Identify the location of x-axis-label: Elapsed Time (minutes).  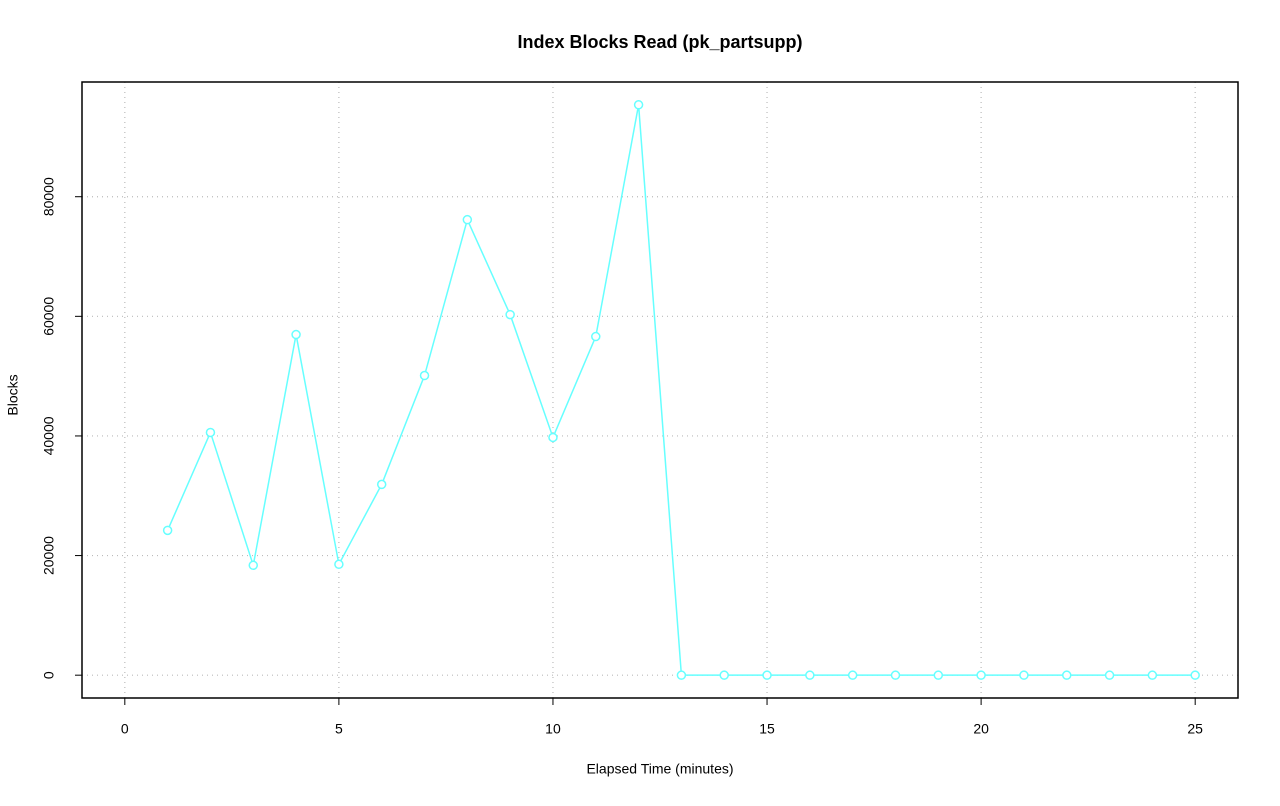
(659, 769).